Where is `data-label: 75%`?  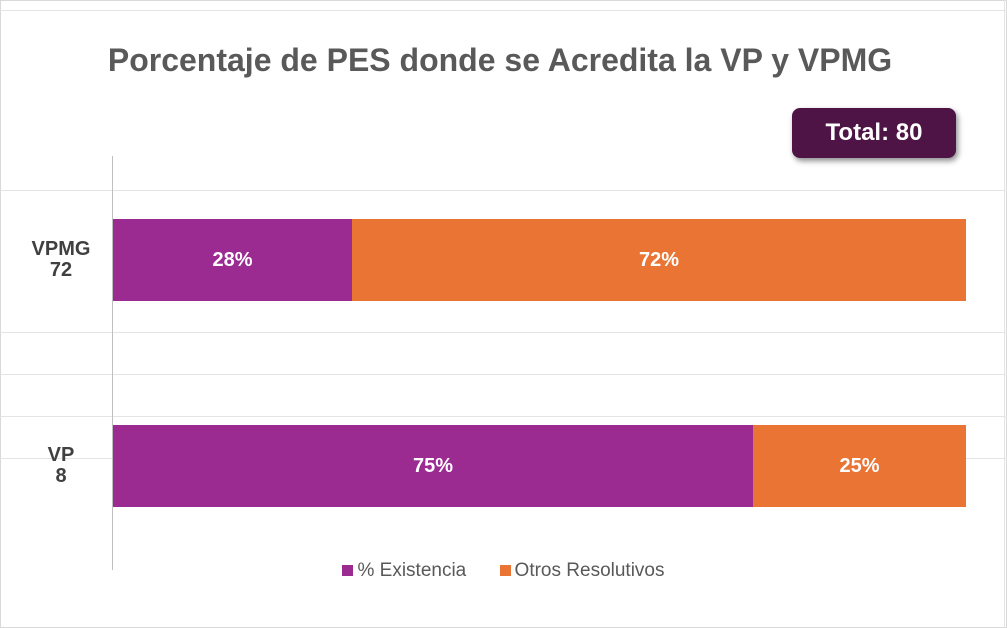
data-label: 75% is located at coordinates (433, 466).